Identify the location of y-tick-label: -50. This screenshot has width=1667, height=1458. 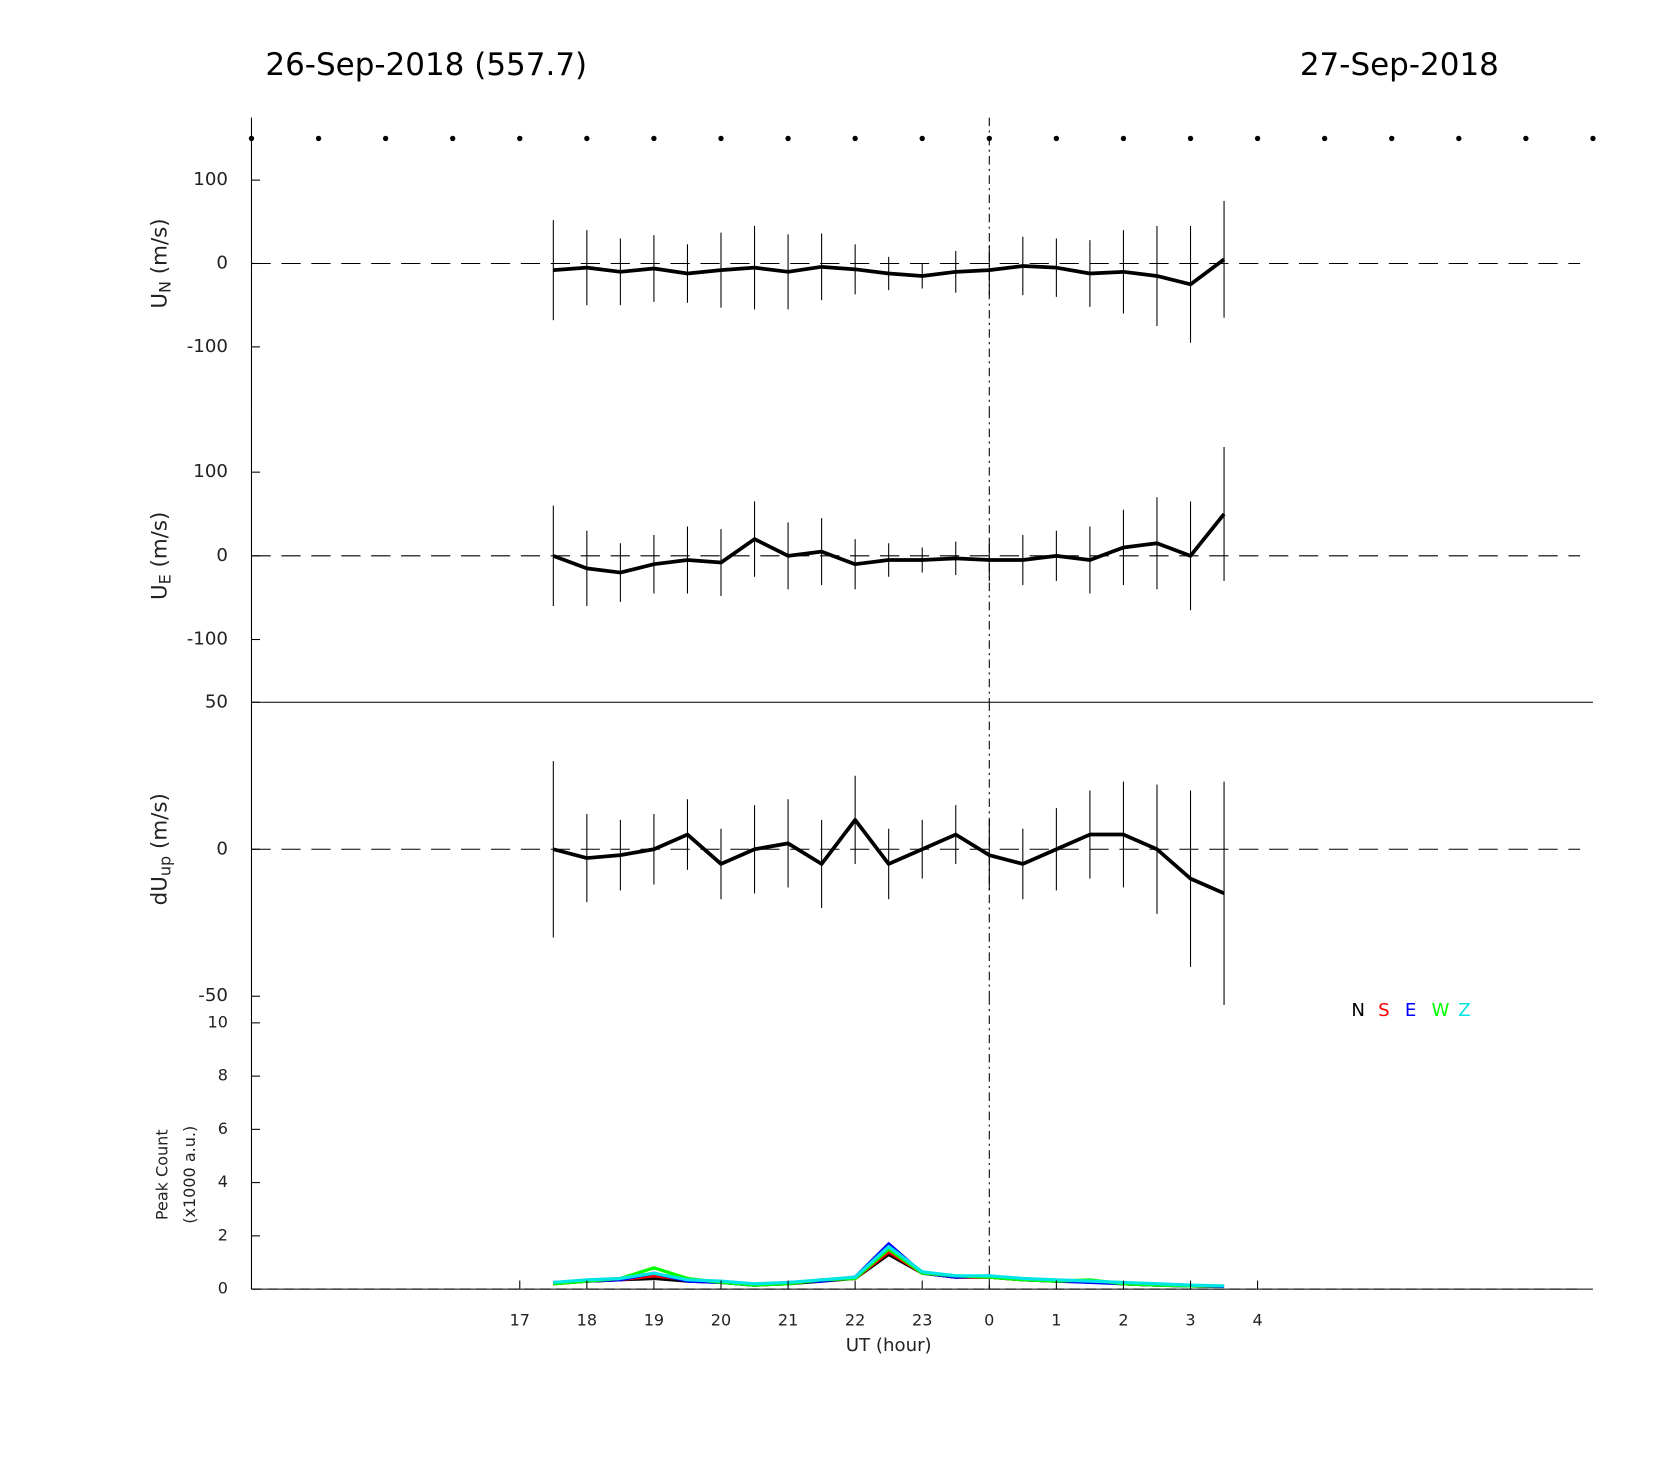
(213, 995).